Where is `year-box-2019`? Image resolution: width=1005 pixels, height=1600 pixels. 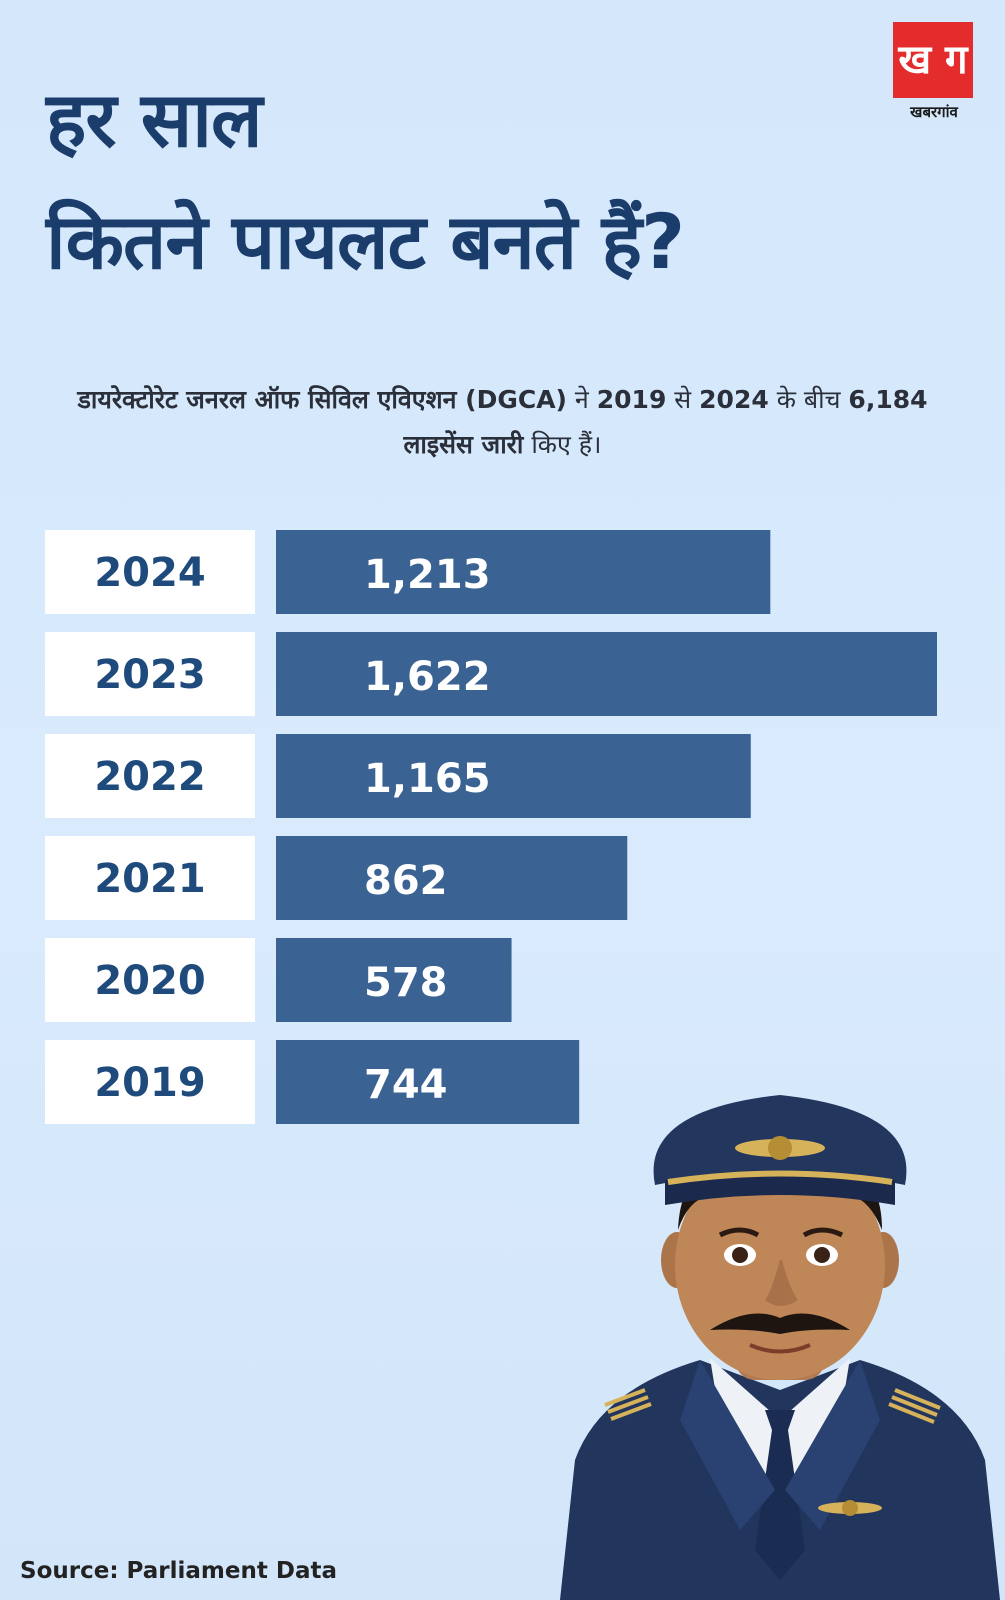 year-box-2019 is located at coordinates (150, 1082).